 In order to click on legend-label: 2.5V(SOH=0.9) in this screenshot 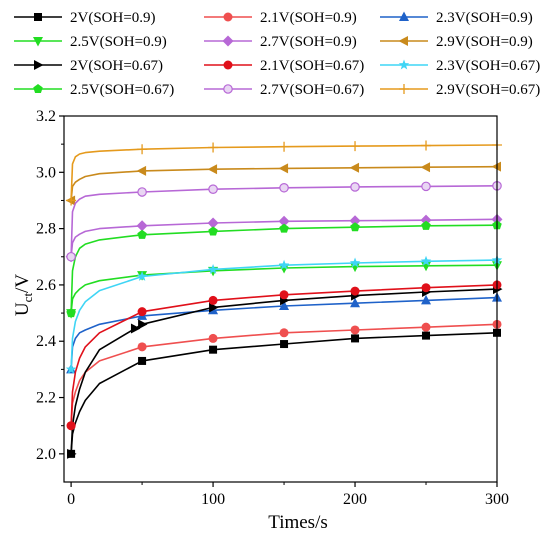, I will do `click(118, 42)`.